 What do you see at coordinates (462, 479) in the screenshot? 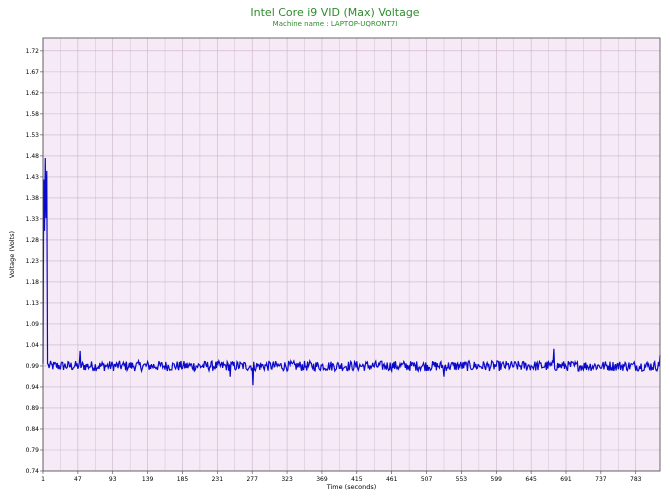
I see `x-tick-label: 553` at bounding box center [462, 479].